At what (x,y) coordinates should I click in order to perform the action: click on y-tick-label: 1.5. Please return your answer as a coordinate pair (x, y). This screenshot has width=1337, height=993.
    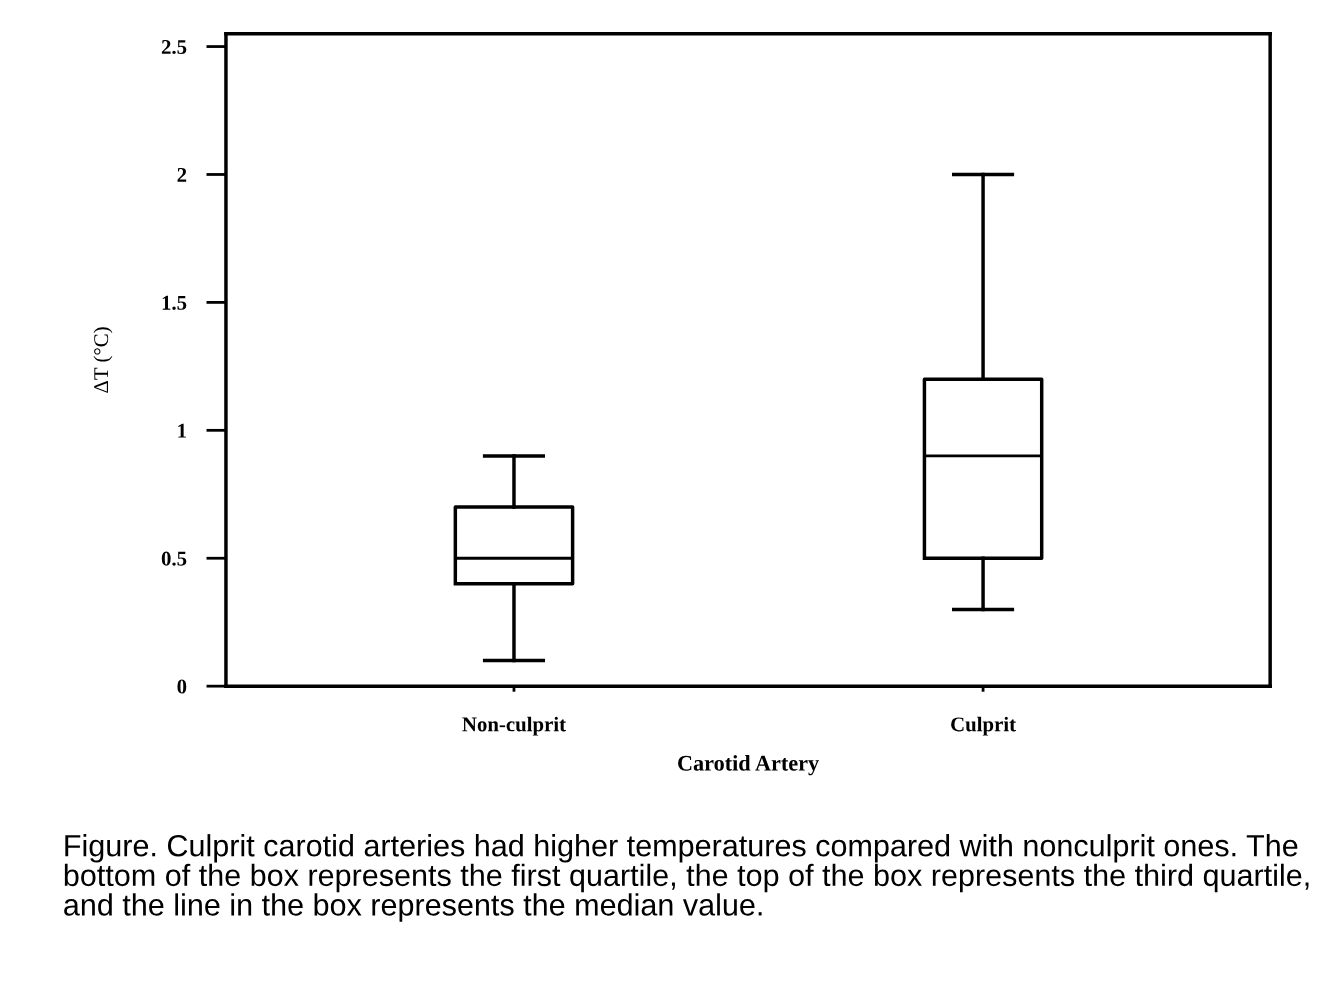
    Looking at the image, I should click on (174, 302).